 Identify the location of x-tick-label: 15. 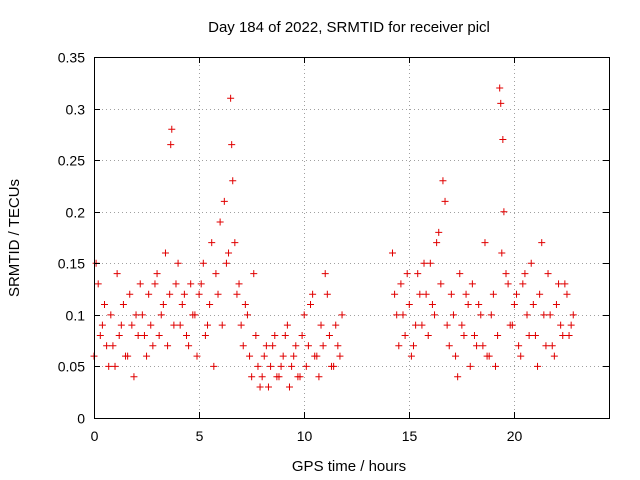
(410, 436).